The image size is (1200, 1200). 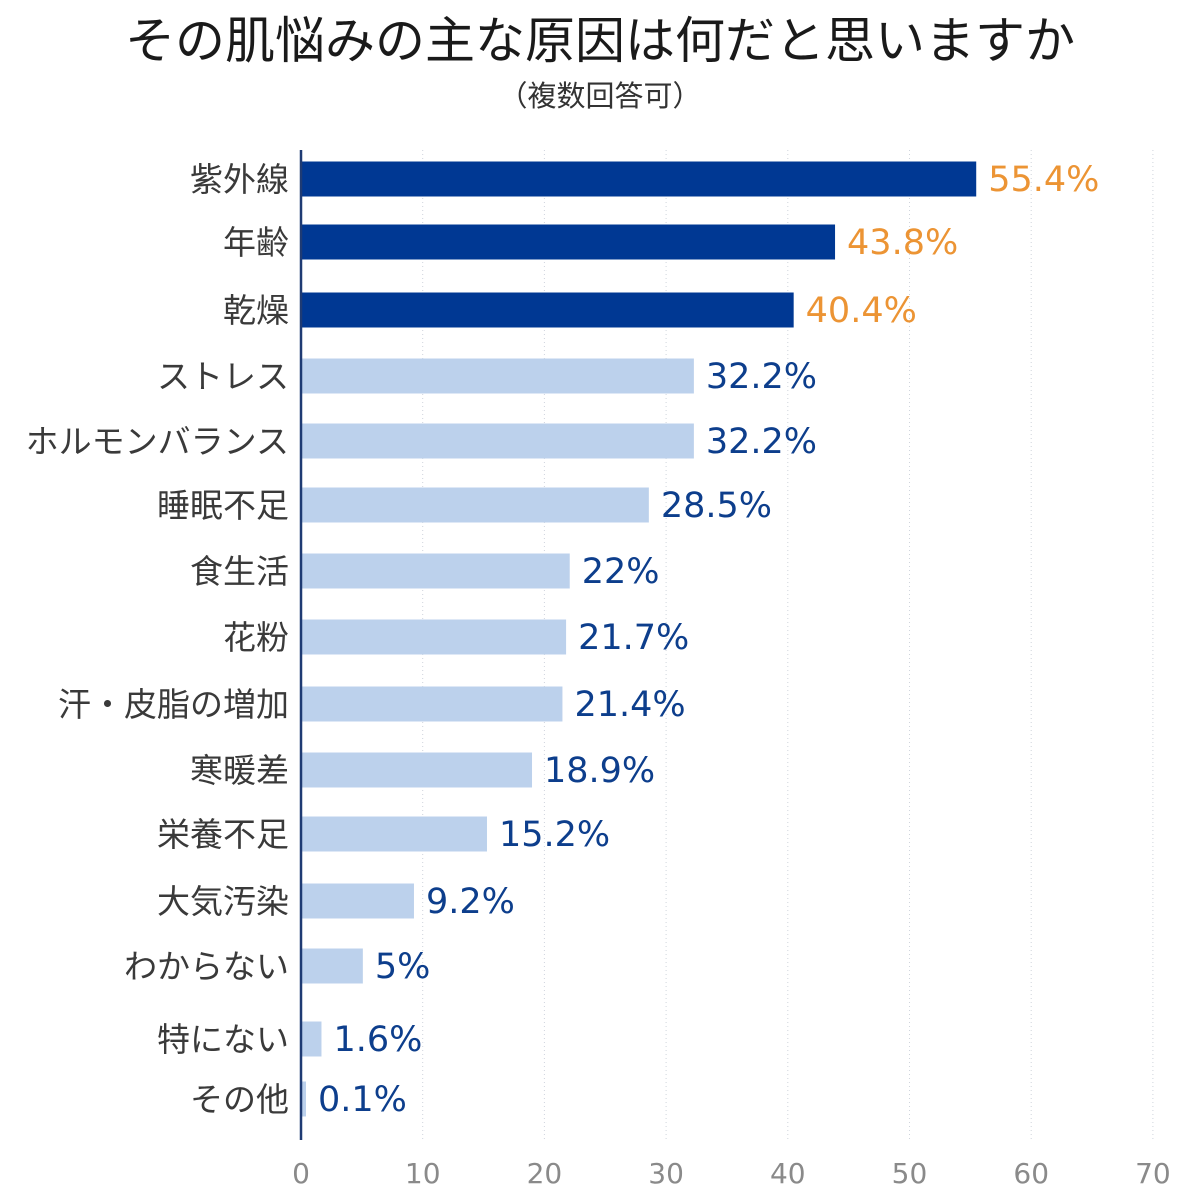 What do you see at coordinates (223, 1039) in the screenshot?
I see `category-label: 特にない` at bounding box center [223, 1039].